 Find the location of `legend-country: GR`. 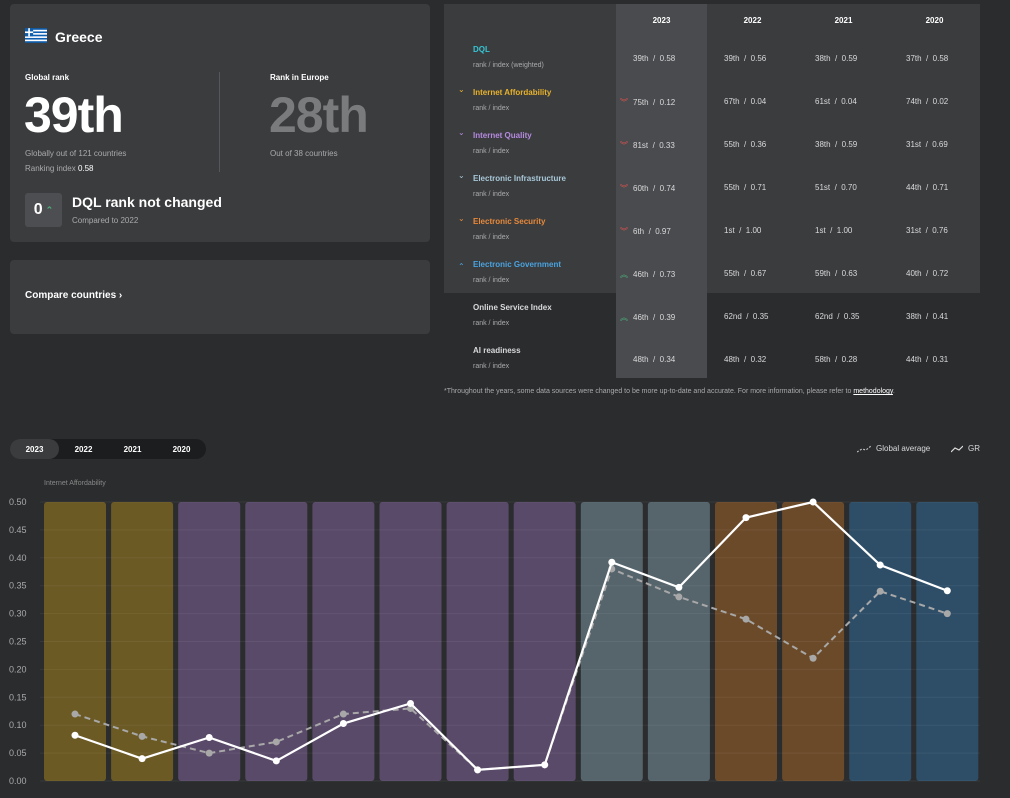

legend-country: GR is located at coordinates (965, 448).